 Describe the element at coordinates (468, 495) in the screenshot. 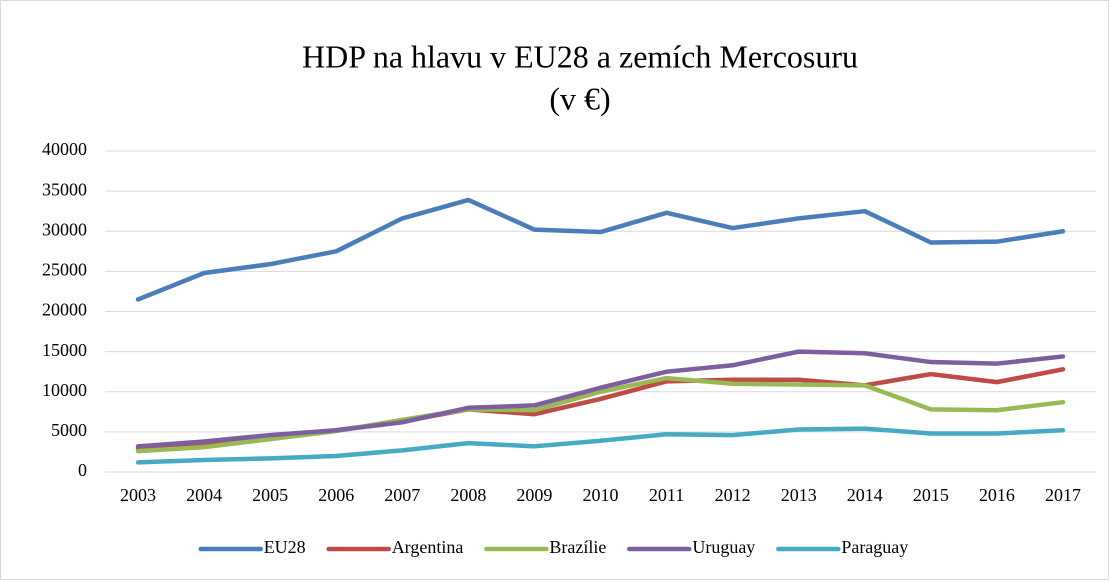

I see `x-tick-label: 2008` at that location.